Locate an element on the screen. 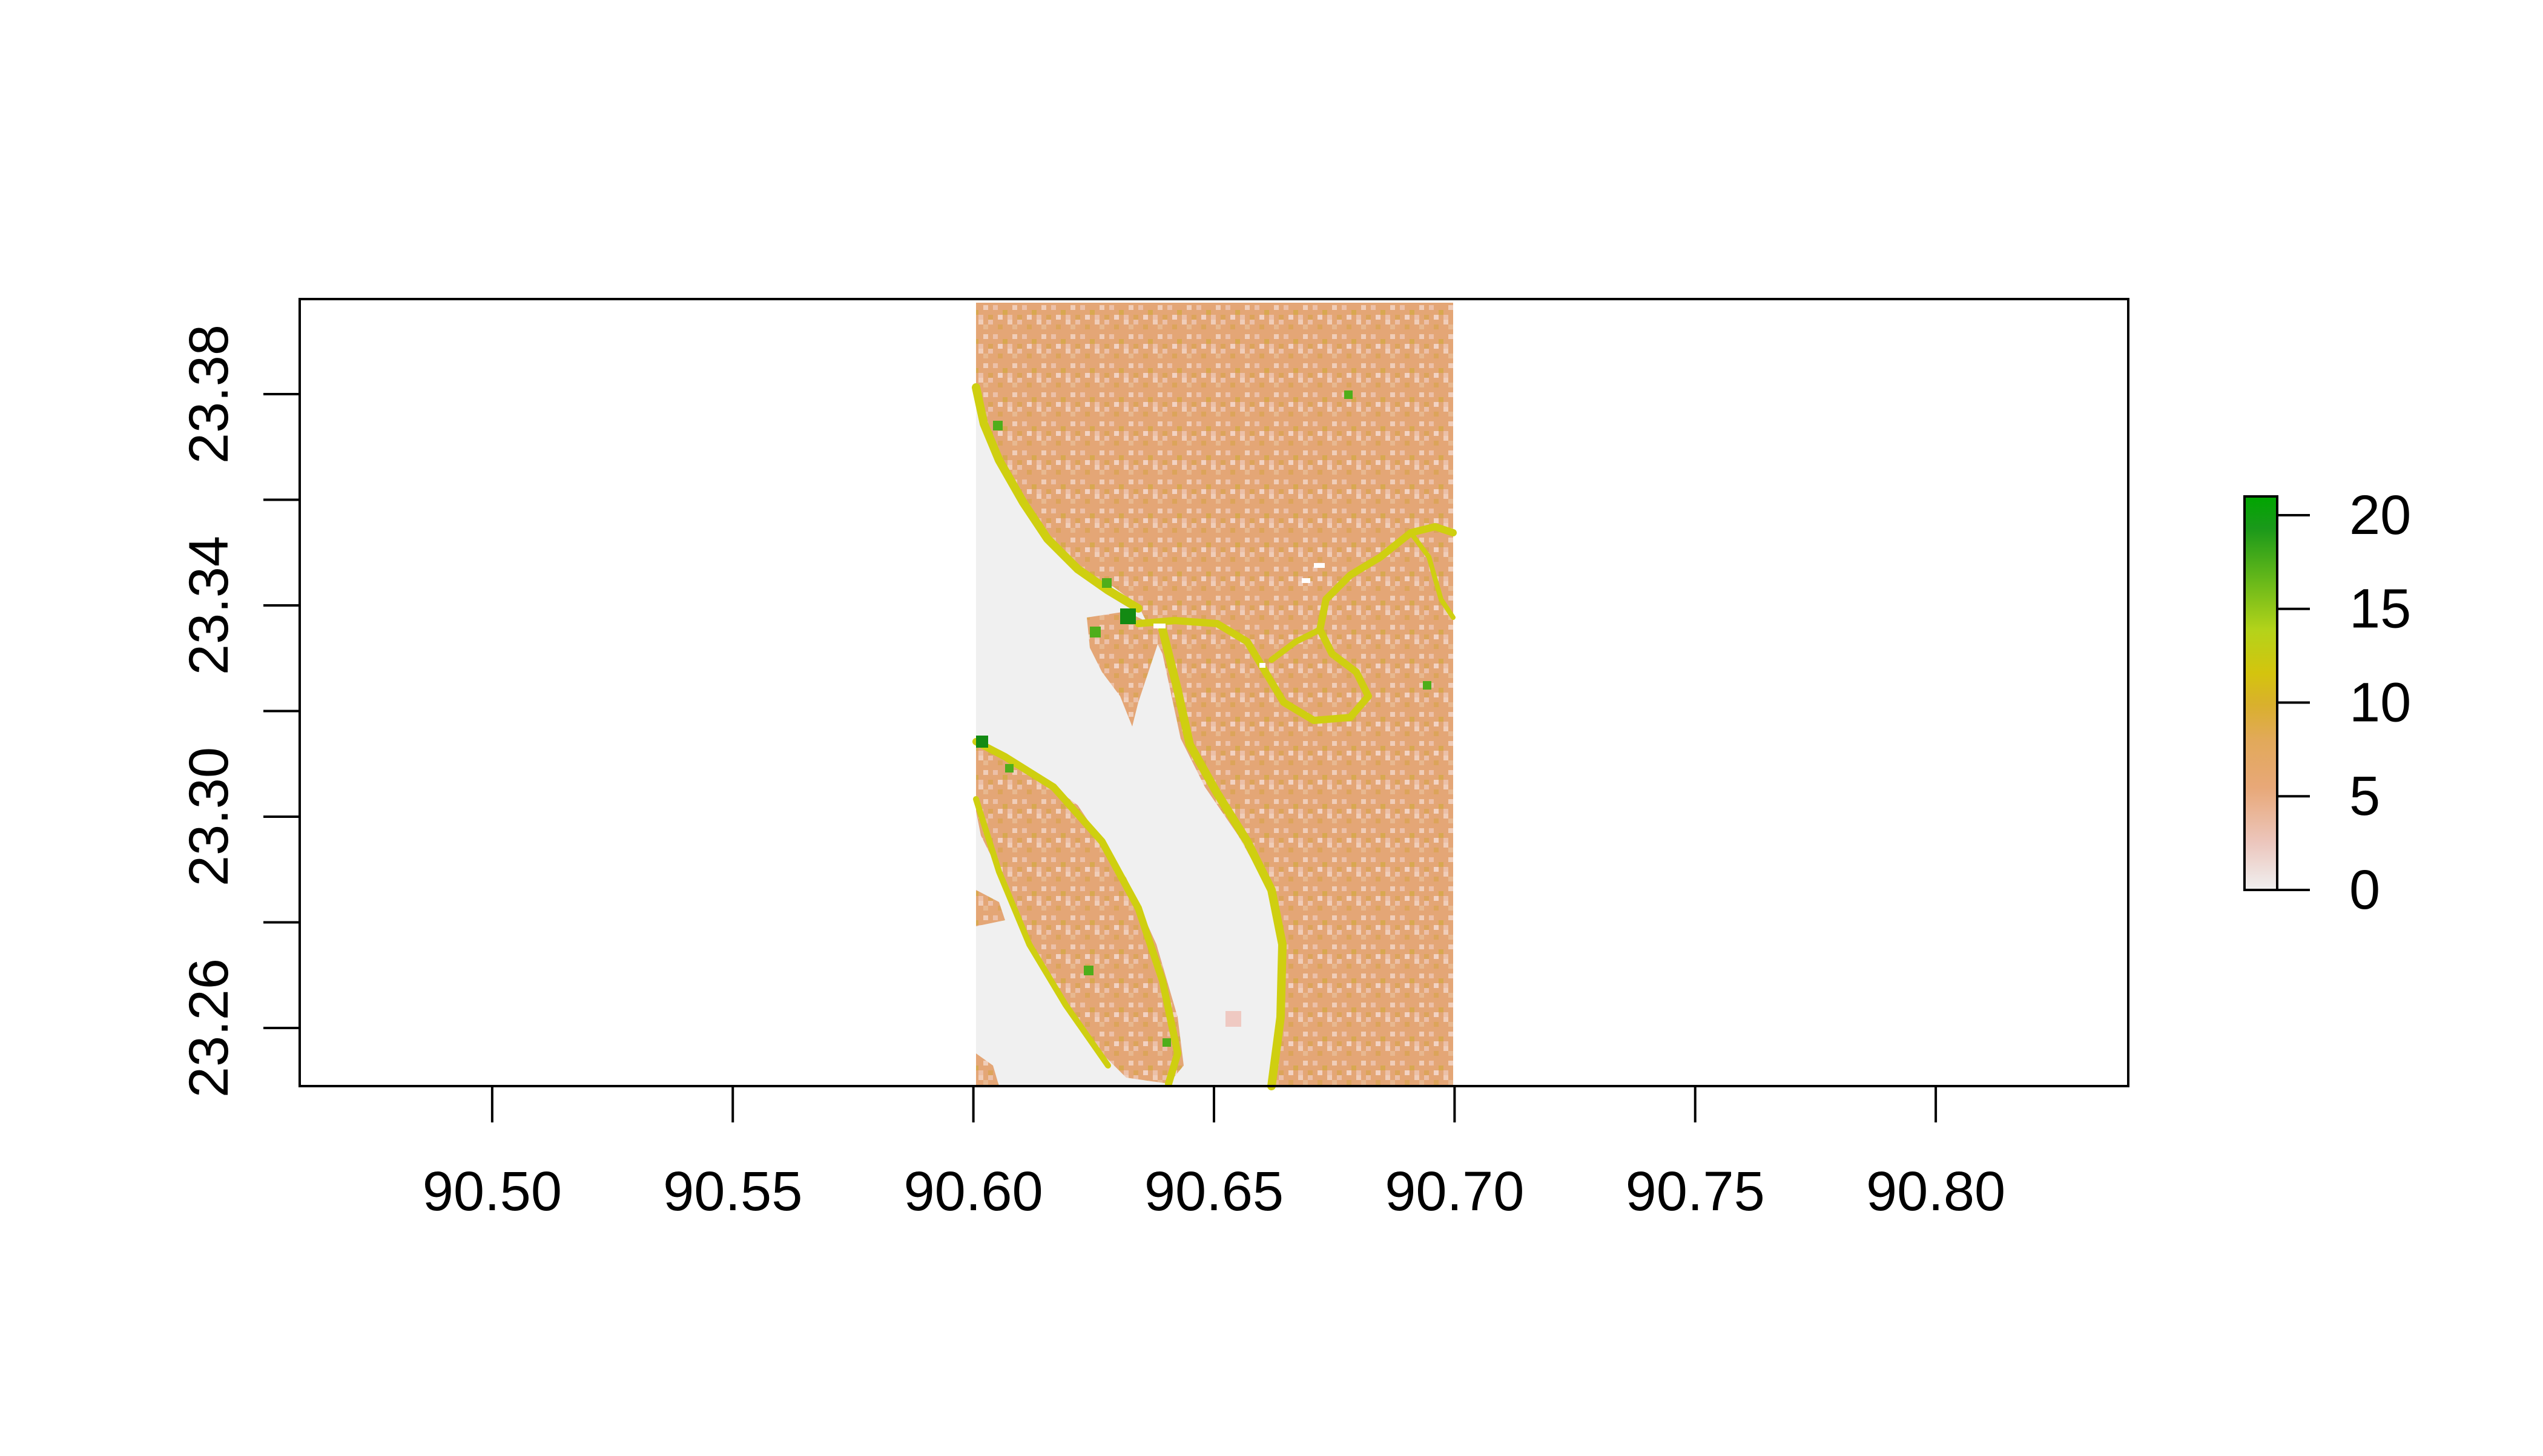 This screenshot has height=1456, width=2543. legend-tick-label: 10 is located at coordinates (2380, 702).